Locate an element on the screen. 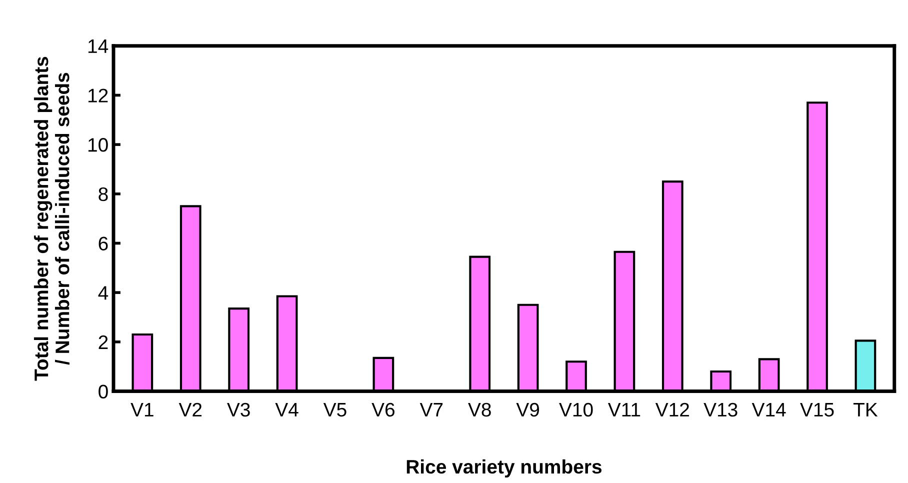  y-tick-label: 0 is located at coordinates (103, 391).